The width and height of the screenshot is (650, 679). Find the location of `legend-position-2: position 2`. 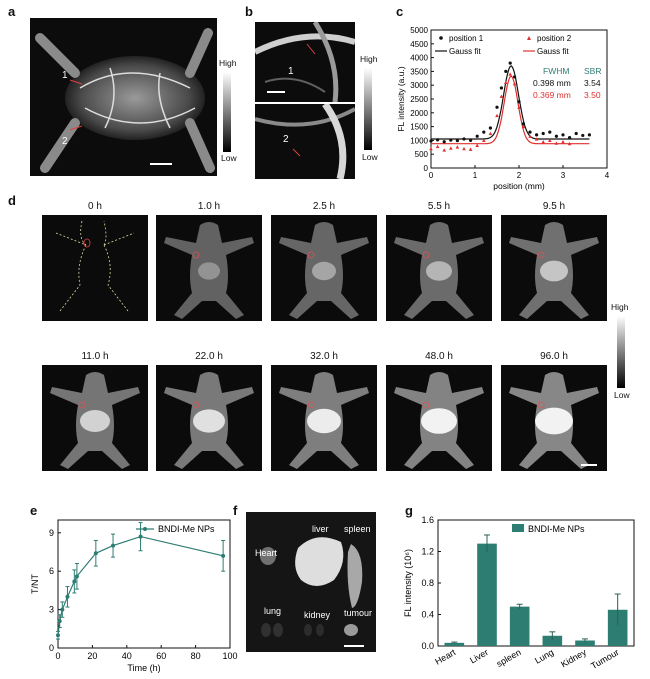

legend-position-2: position 2 is located at coordinates (554, 38).